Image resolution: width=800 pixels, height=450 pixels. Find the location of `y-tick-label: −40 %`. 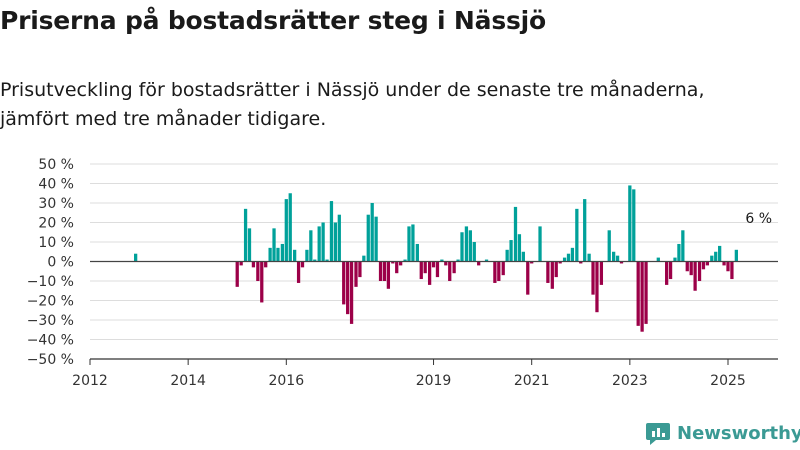

y-tick-label: −40 % is located at coordinates (50, 341).